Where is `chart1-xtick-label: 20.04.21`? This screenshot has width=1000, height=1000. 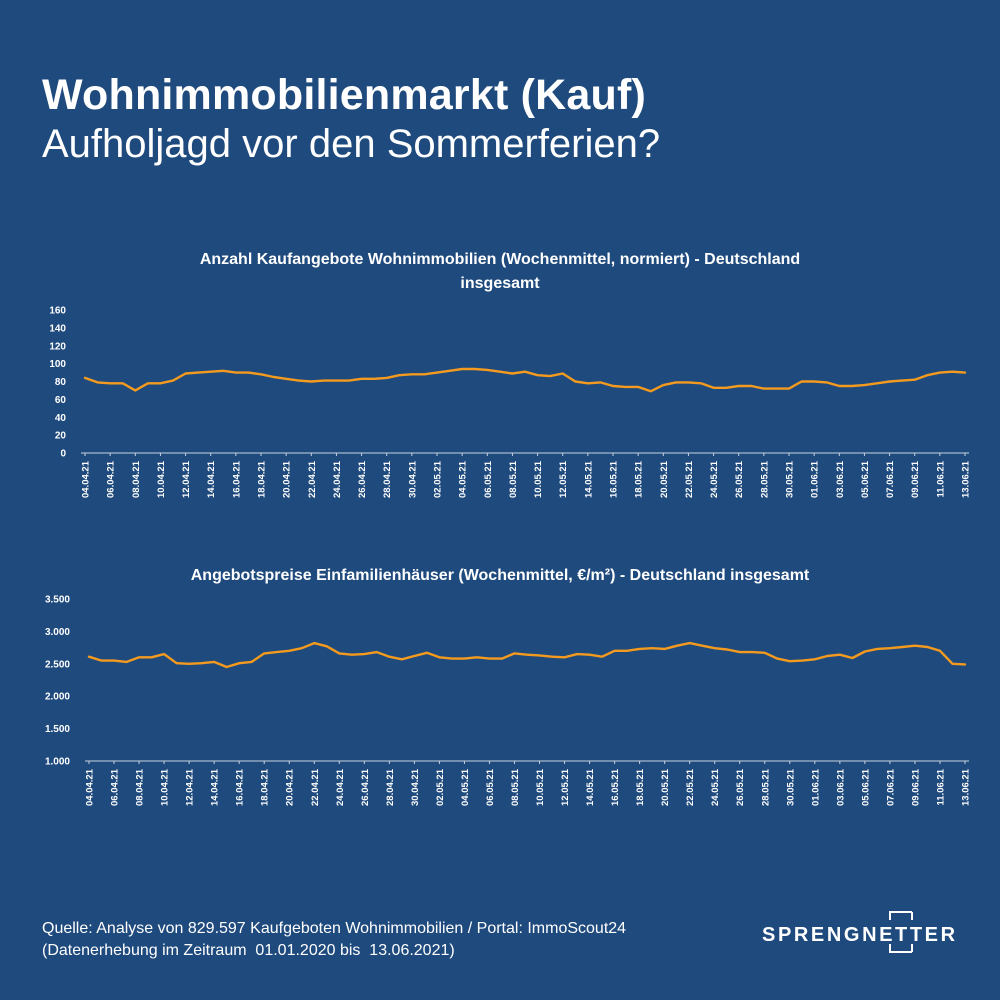
chart1-xtick-label: 20.04.21 is located at coordinates (287, 479).